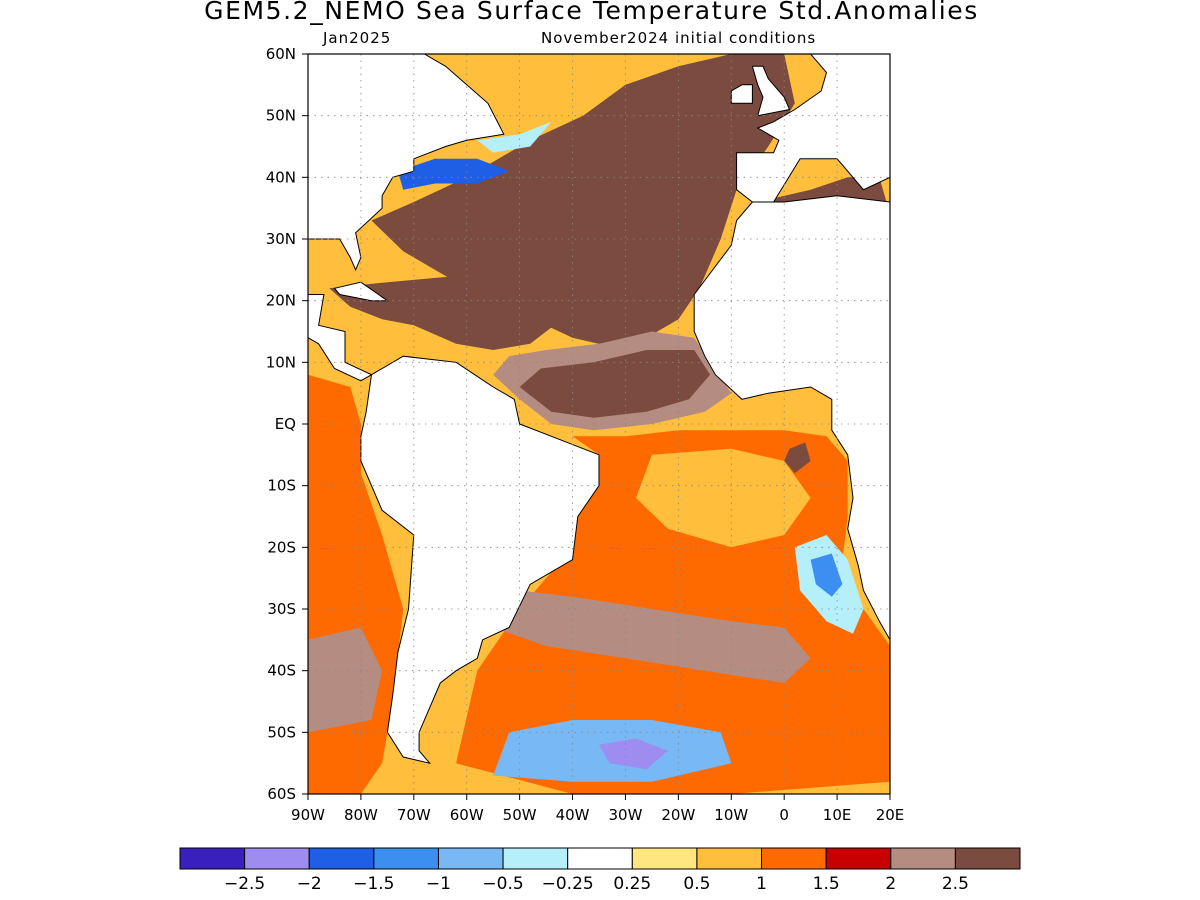  Describe the element at coordinates (502, 884) in the screenshot. I see `colorbar-label: −0.5` at that location.